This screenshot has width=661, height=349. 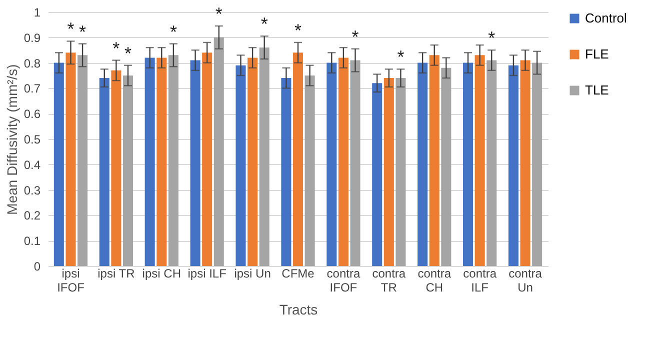 I want to click on y-tick-label: 0.6, so click(x=32, y=114).